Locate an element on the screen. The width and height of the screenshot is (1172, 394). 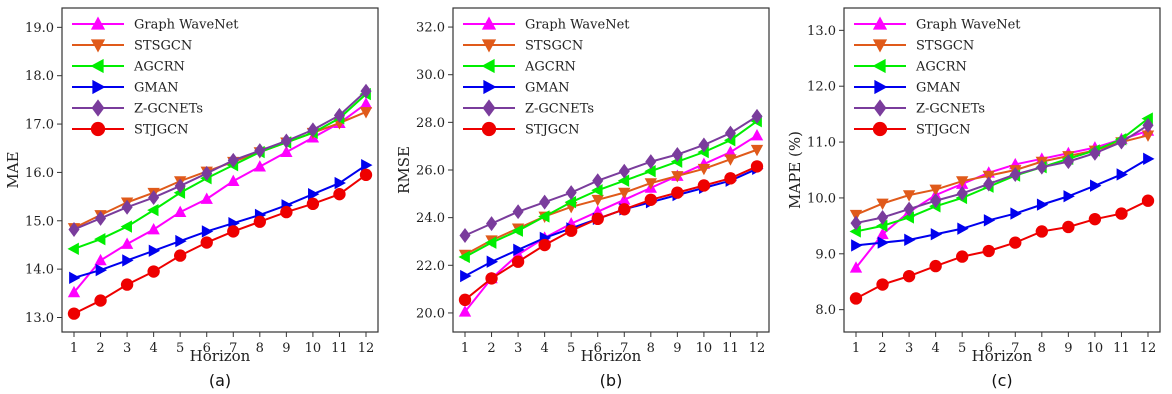
y-tick-label: 13.0 is located at coordinates (39, 318).